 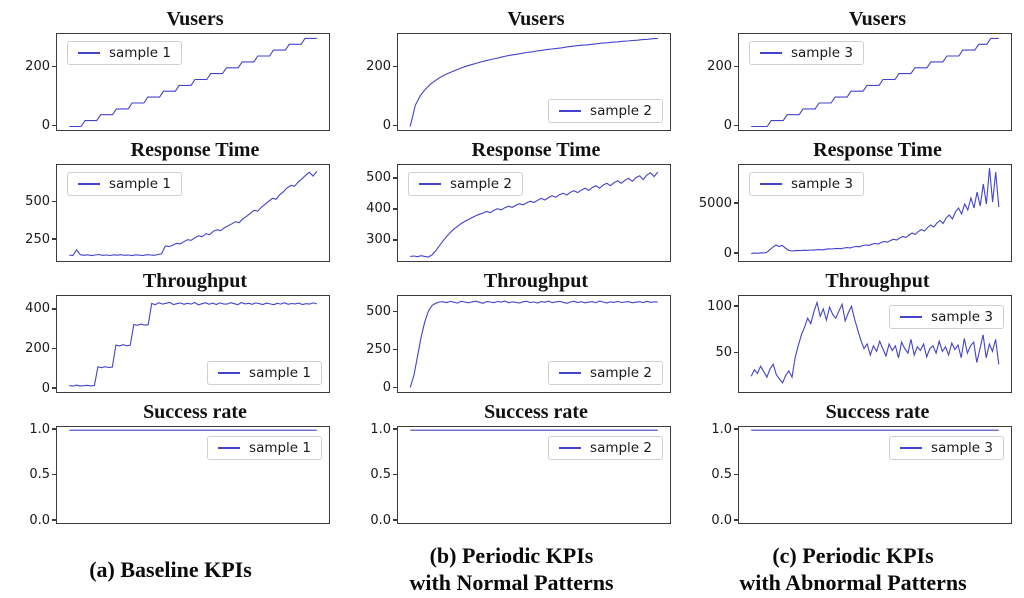 I want to click on chart-cell-response-time-normal: Response Time 300 400 500 sample 2, so click(x=511, y=202).